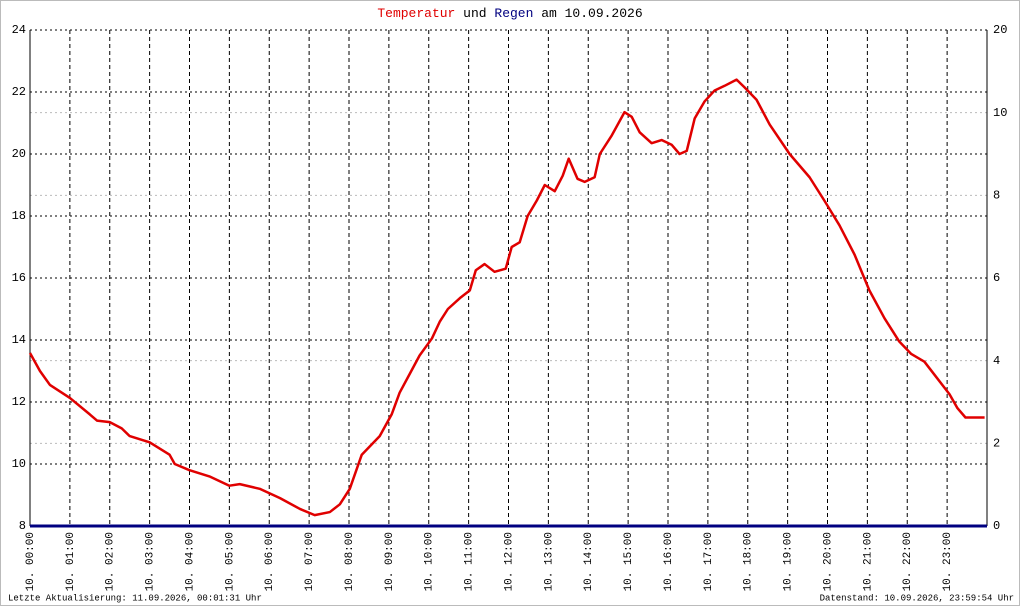  I want to click on x-tick-label: 10. 18:00, so click(749, 561).